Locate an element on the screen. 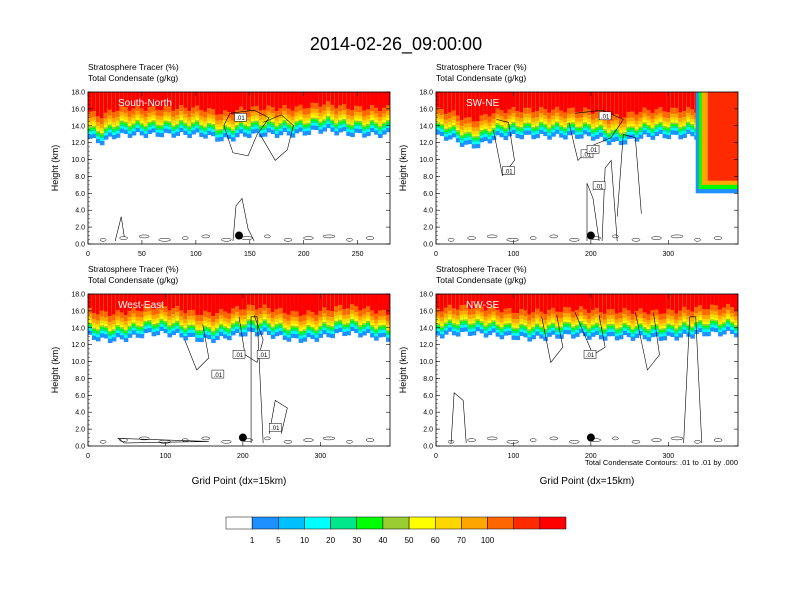 The image size is (792, 612). colorbar: 1 5 10 20 30 40 50 60 70 100 is located at coordinates (396, 530).